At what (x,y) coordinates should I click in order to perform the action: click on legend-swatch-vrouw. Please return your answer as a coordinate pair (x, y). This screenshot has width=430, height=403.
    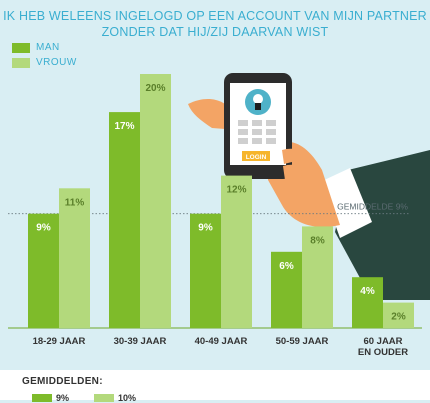
    Looking at the image, I should click on (21, 62).